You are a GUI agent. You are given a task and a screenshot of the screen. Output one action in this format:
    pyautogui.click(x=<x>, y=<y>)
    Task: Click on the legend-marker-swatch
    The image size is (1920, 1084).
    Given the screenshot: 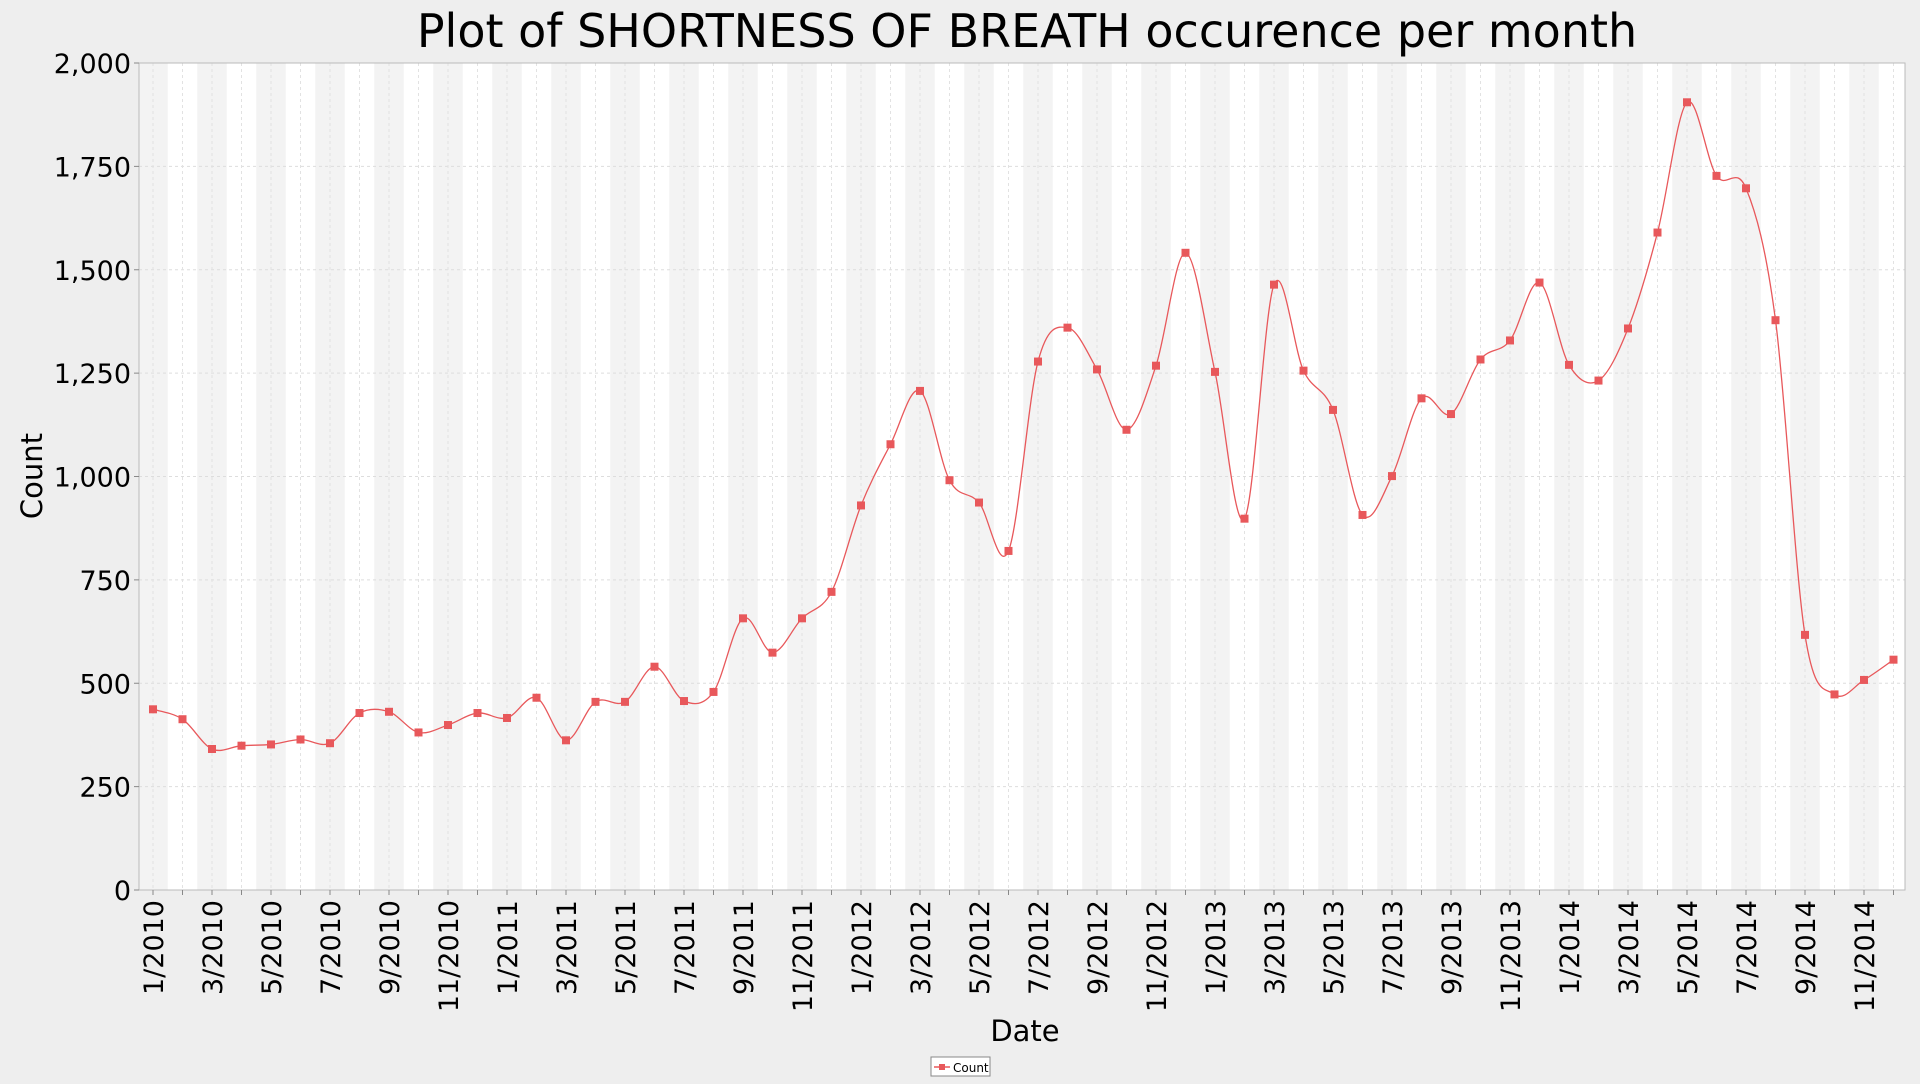 What is the action you would take?
    pyautogui.click(x=942, y=1067)
    